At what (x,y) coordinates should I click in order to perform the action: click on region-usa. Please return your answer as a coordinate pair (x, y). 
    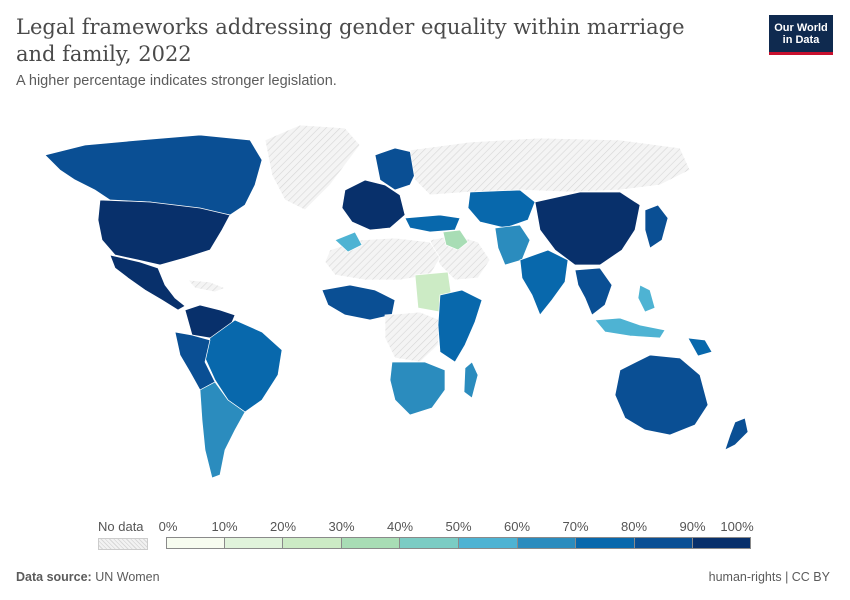
    Looking at the image, I should click on (164, 232).